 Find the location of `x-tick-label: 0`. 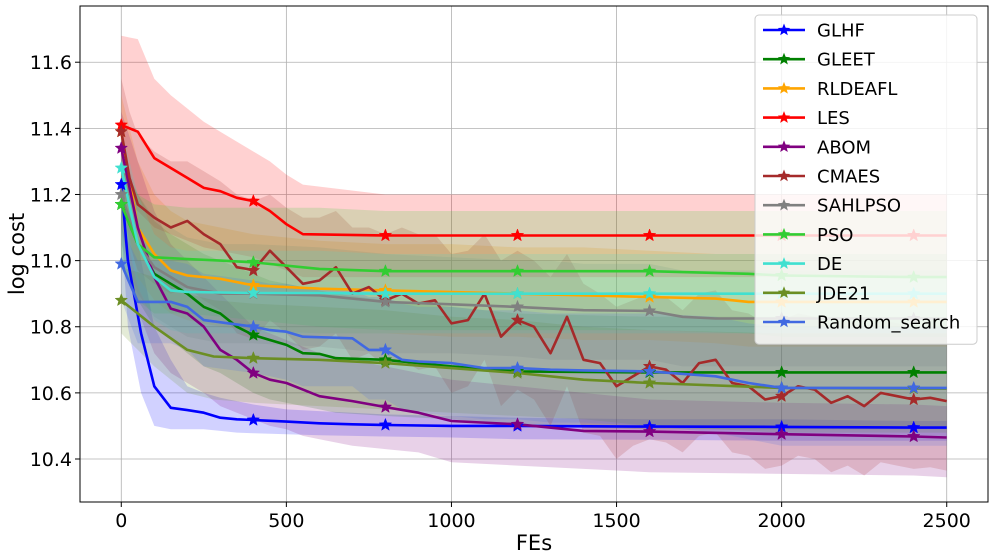

x-tick-label: 0 is located at coordinates (121, 521).